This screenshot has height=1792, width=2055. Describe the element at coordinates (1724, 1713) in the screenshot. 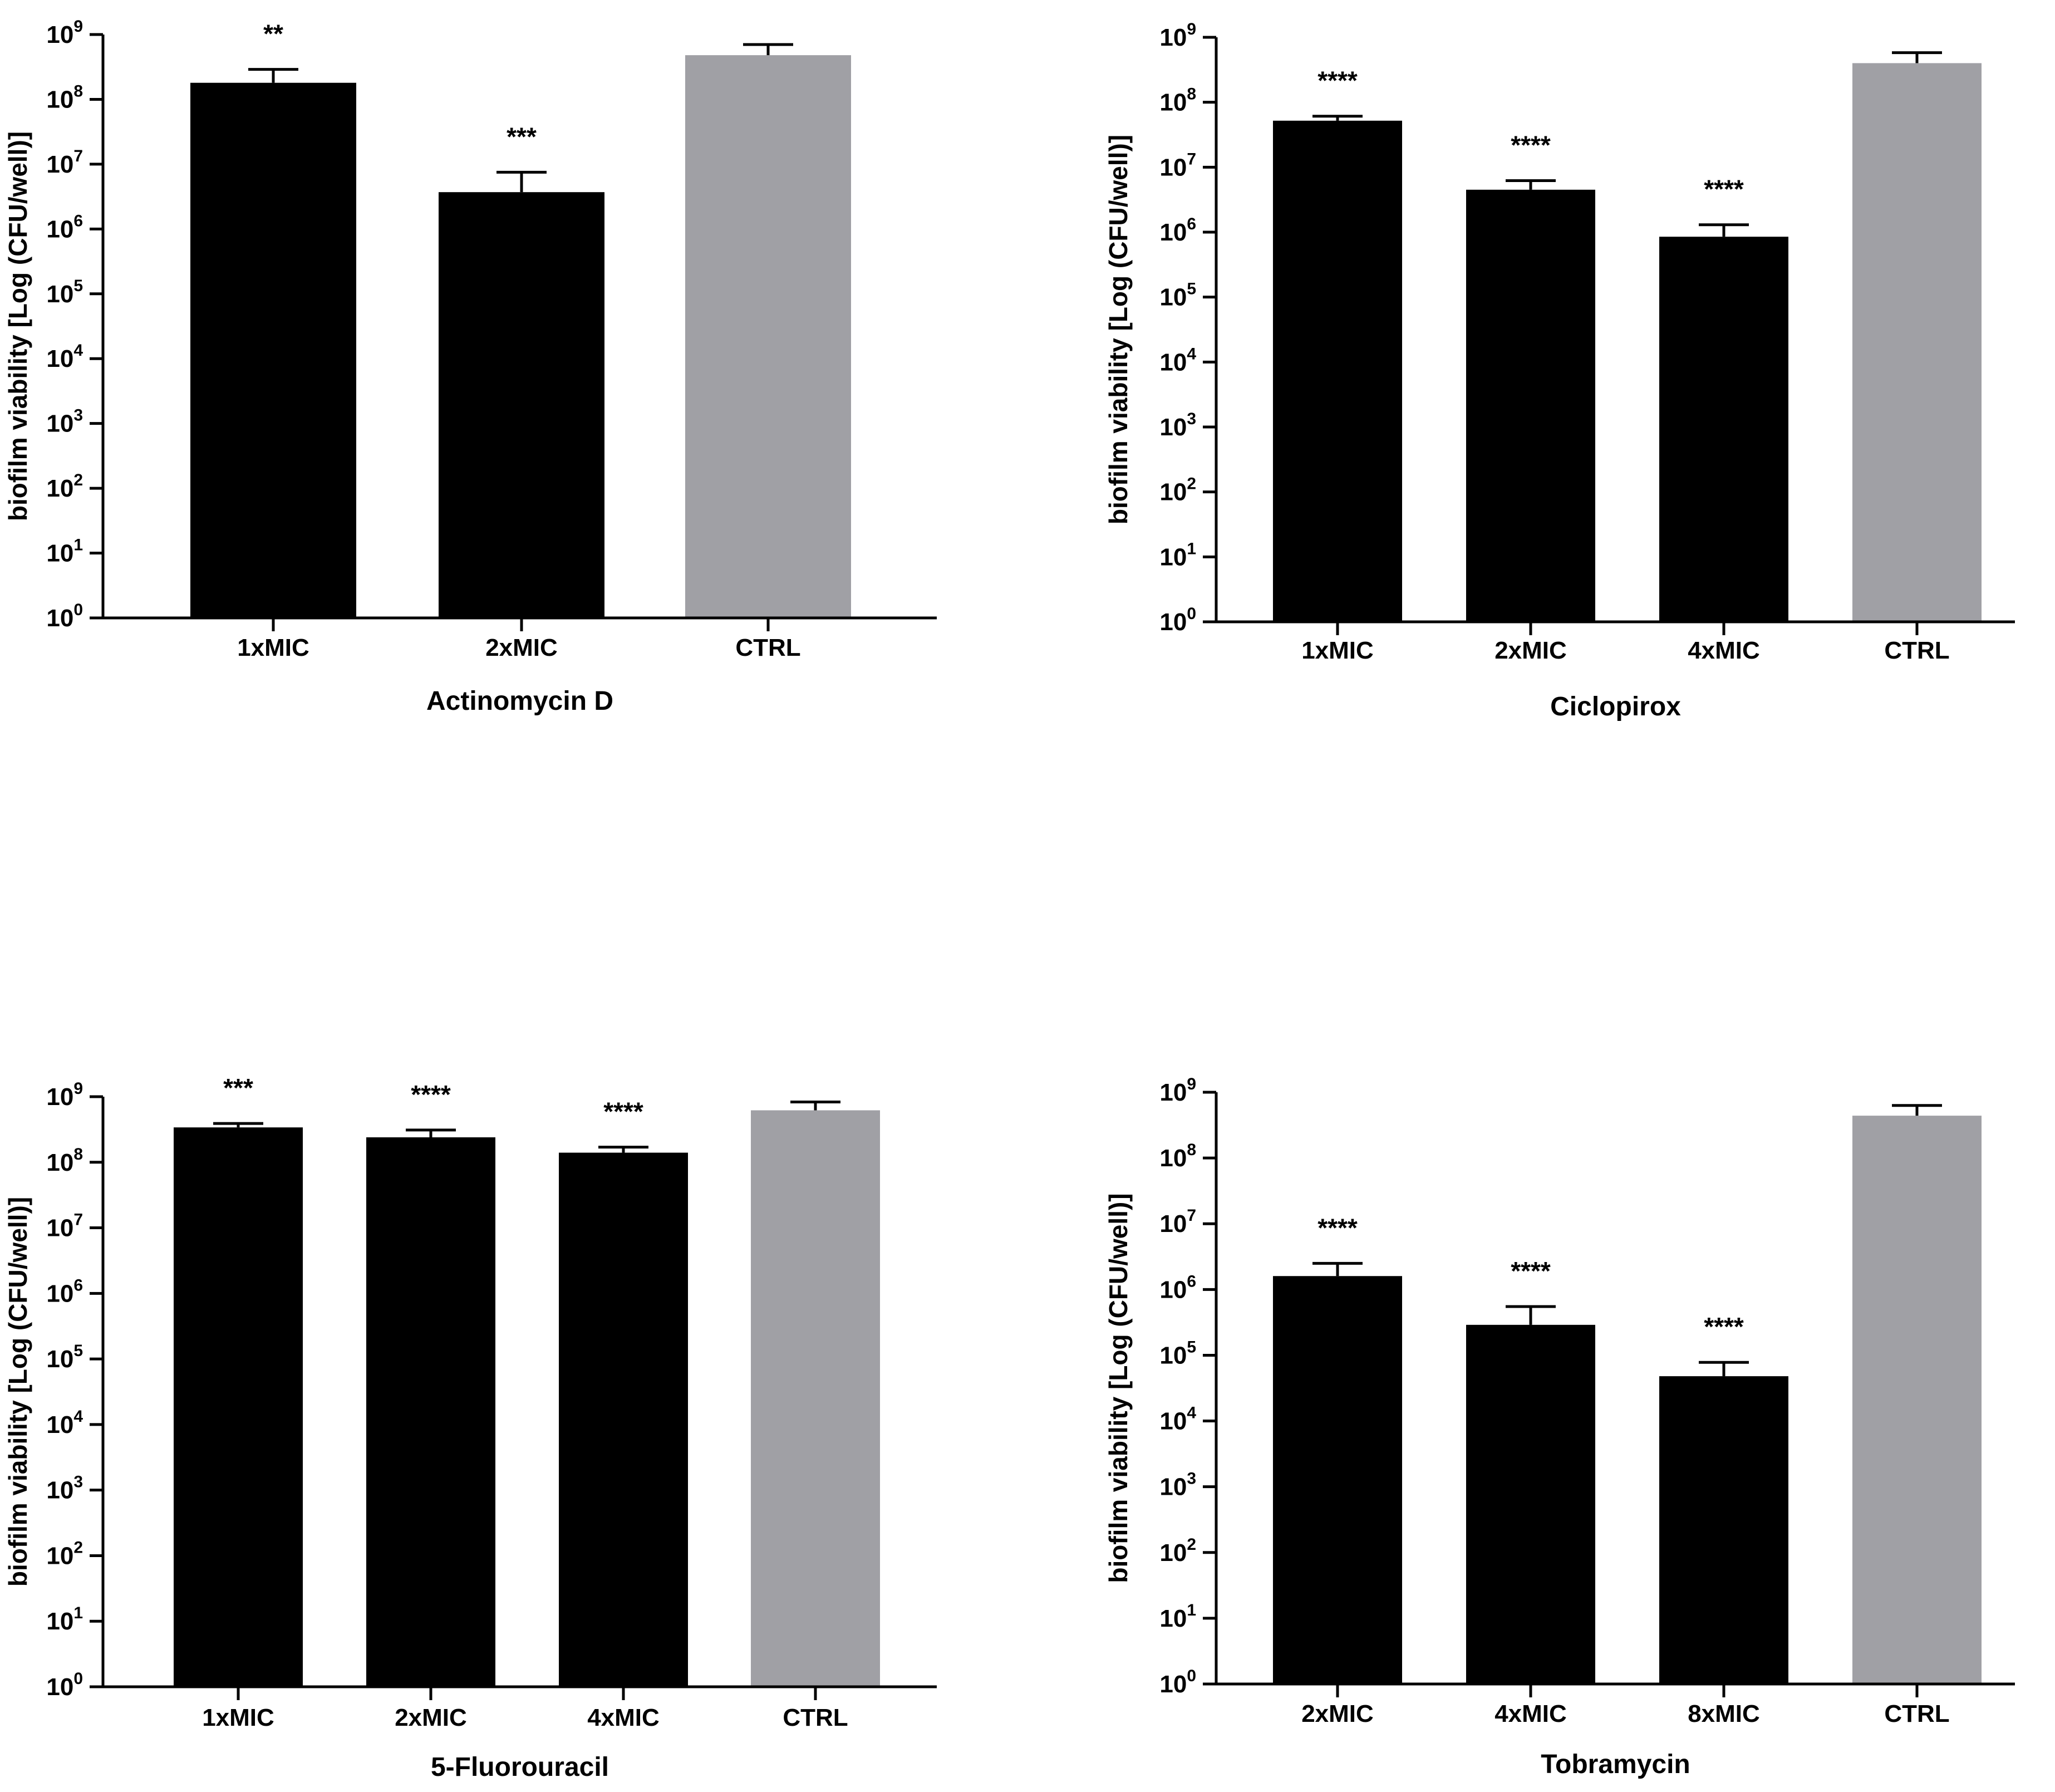

I see `x-tick-label: 8xMIC` at that location.